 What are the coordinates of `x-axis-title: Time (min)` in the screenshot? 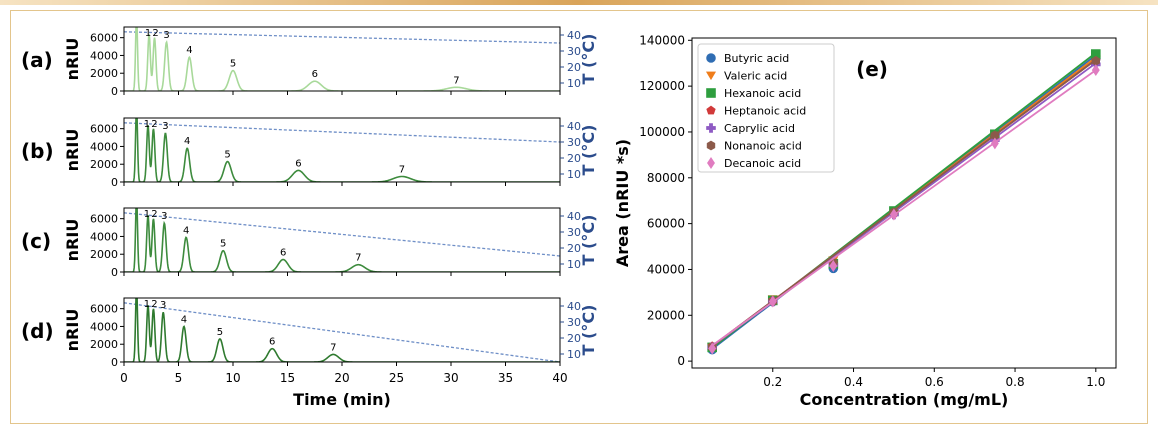 It's located at (342, 399).